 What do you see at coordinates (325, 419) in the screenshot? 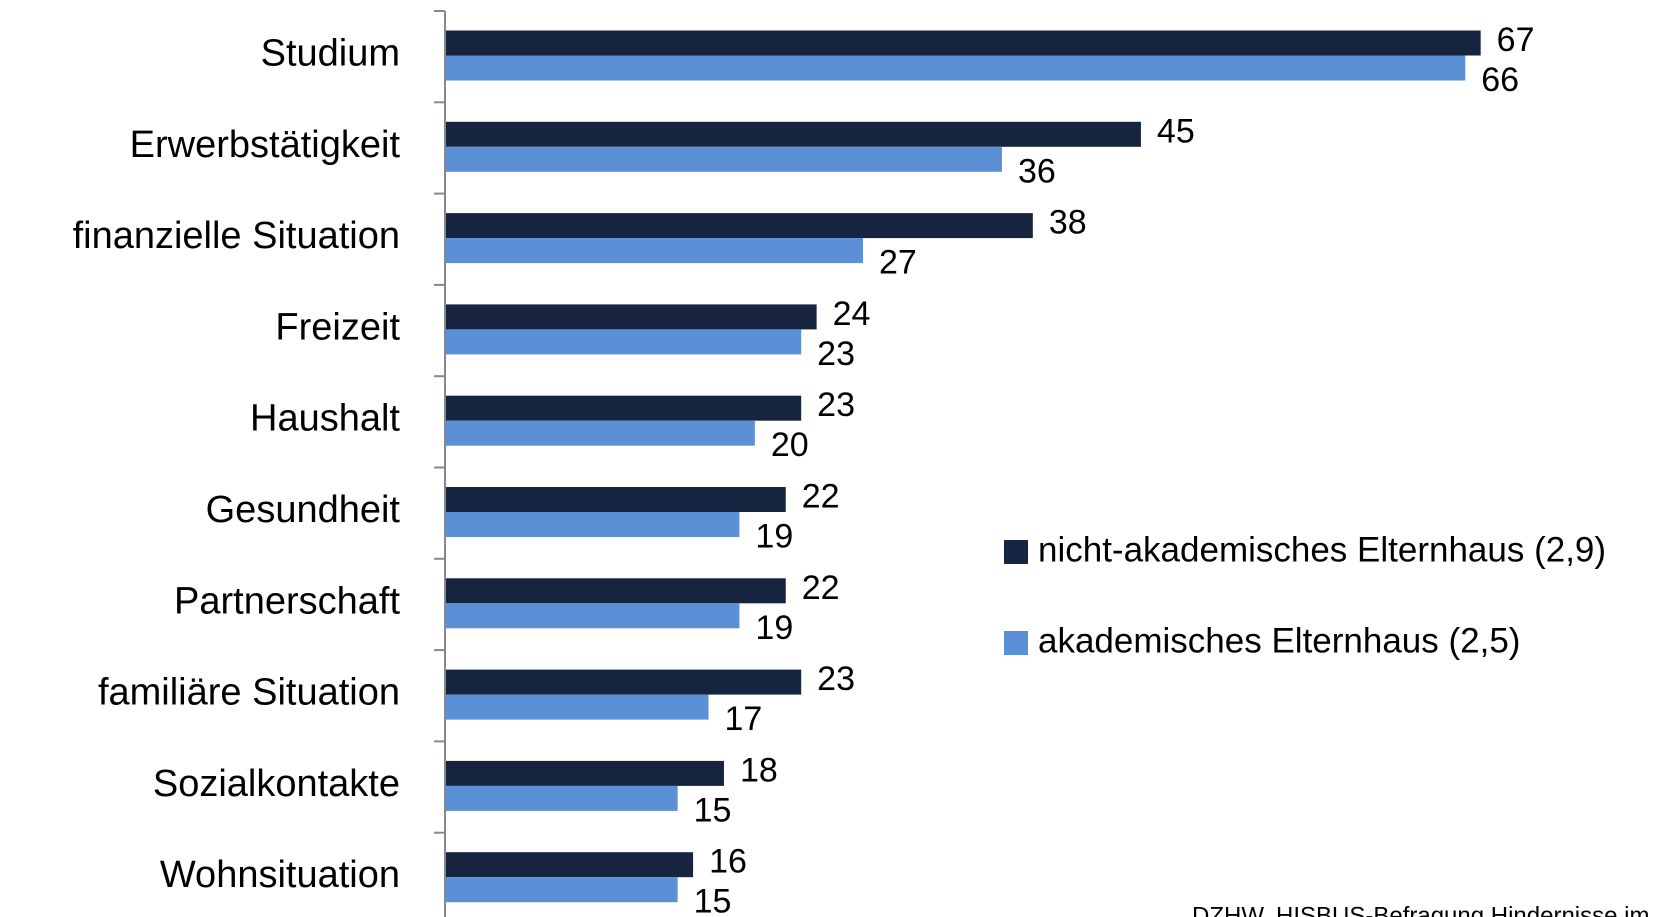
I see `category-label: Haushalt` at bounding box center [325, 419].